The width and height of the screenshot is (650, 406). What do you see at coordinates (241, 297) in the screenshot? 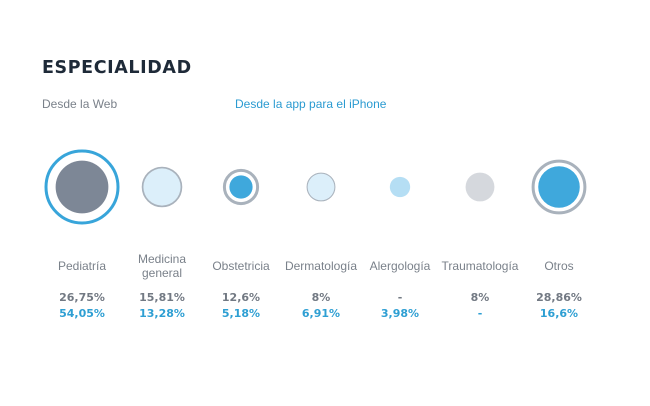
I see `value-web: 12,6%` at bounding box center [241, 297].